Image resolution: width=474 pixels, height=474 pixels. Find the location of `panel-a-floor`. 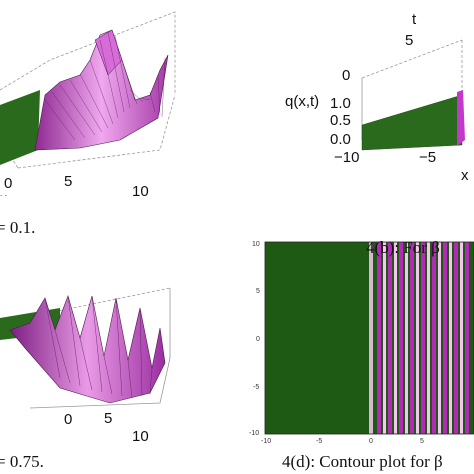

panel-a-floor is located at coordinates (20, 127).